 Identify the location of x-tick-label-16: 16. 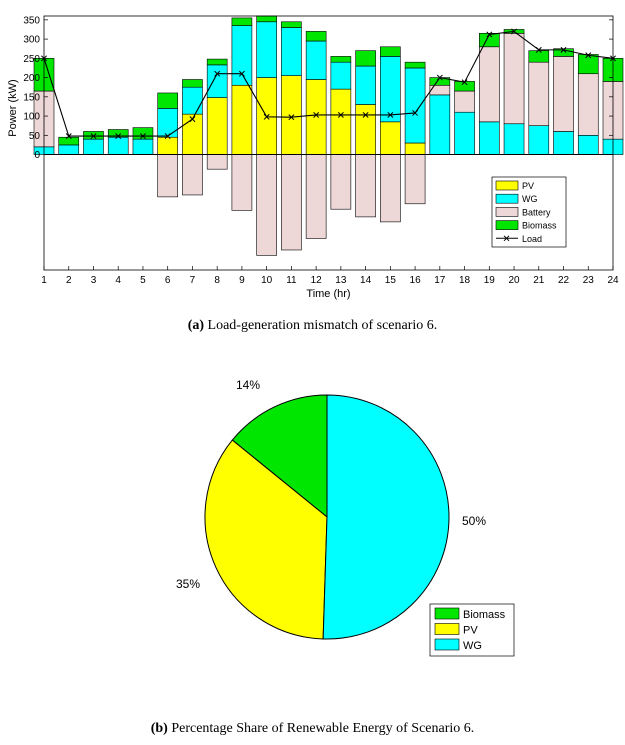
(416, 280).